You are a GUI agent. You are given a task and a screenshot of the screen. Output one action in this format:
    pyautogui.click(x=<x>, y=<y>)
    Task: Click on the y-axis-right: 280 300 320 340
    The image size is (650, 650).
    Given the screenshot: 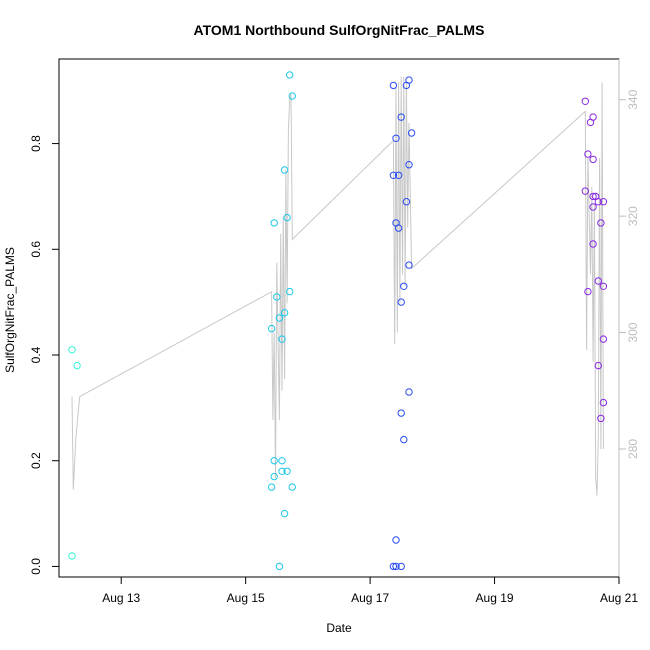 What is the action you would take?
    pyautogui.click(x=629, y=274)
    